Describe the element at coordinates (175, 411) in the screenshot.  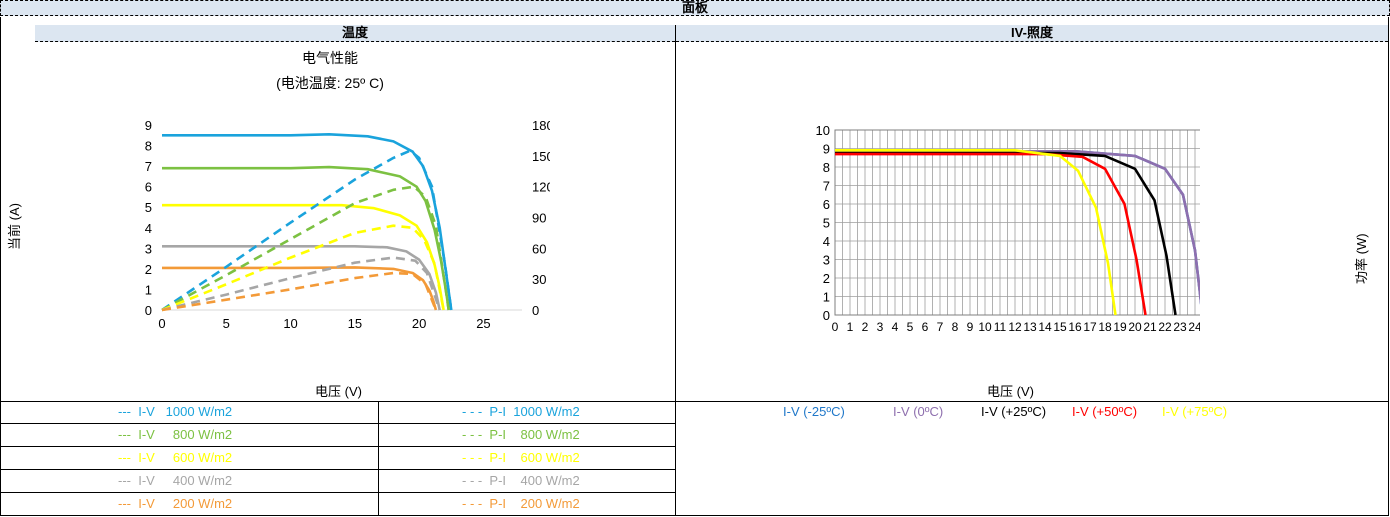
I see `legend-iv-1000: --- I-V 1000 W/m2` at that location.